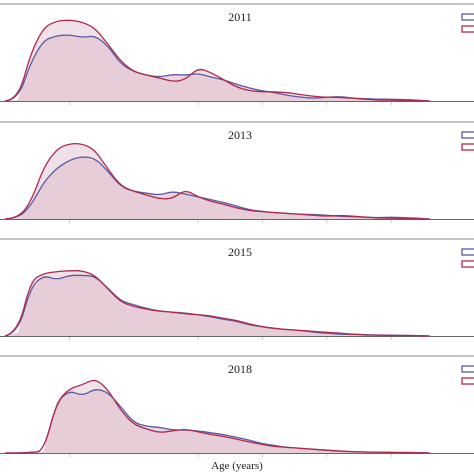 This screenshot has height=474, width=474. I want to click on panel-title: 2011, so click(240, 17).